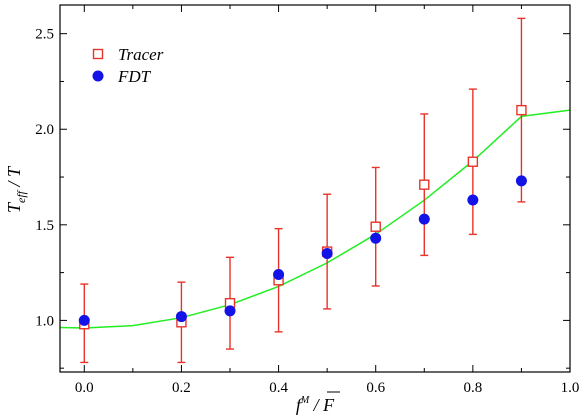 The image size is (581, 419). I want to click on x-tick-label: 0.4, so click(278, 388).